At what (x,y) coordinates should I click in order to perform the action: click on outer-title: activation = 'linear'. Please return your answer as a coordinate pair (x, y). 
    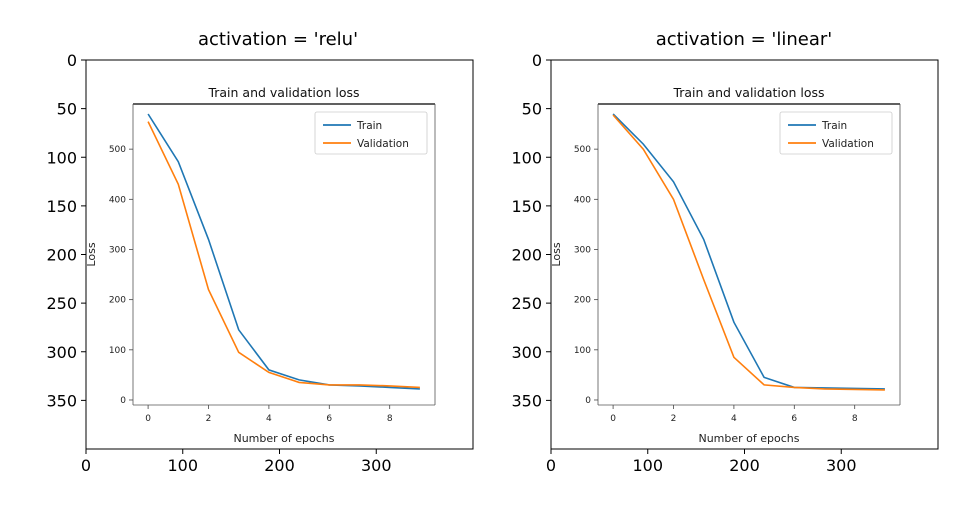
    Looking at the image, I should click on (744, 39).